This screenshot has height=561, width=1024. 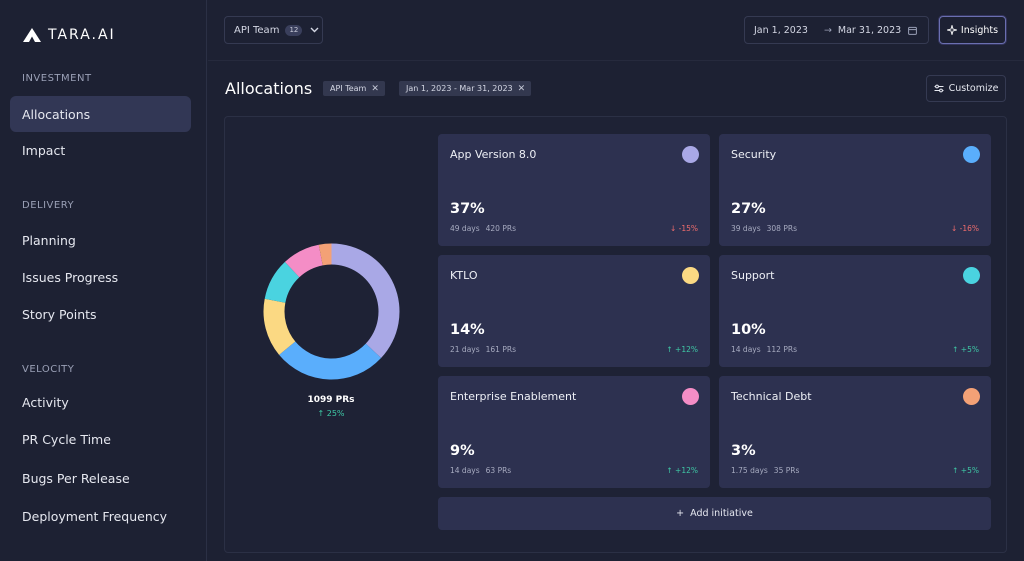 I want to click on initiative-meta: 21 days 161 PRs, so click(x=483, y=349).